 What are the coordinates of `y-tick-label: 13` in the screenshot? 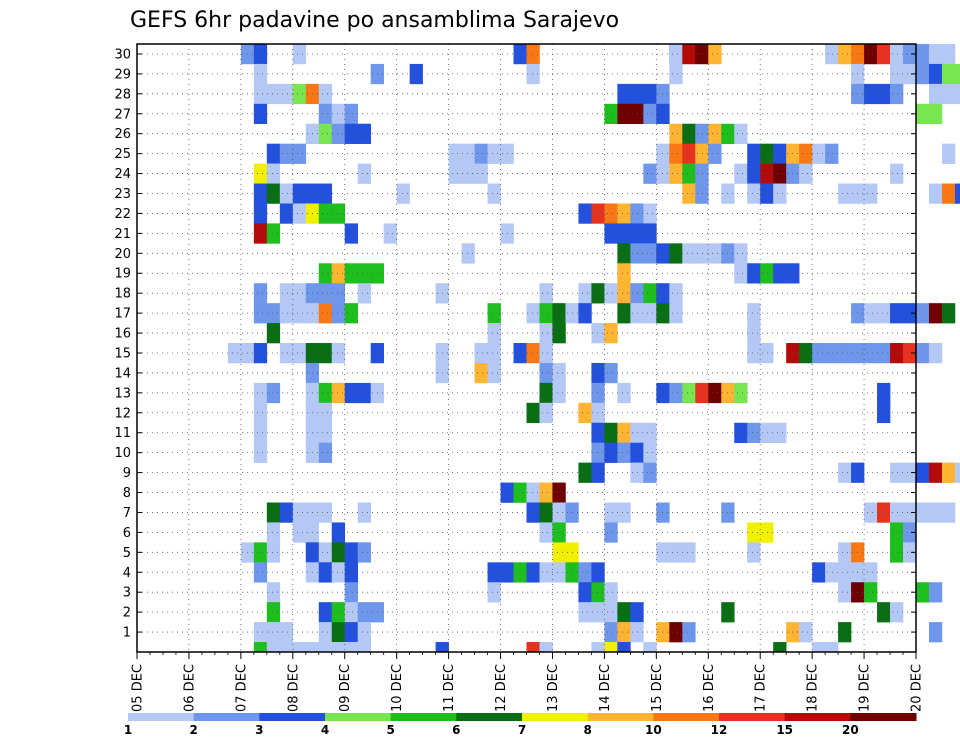 It's located at (122, 393).